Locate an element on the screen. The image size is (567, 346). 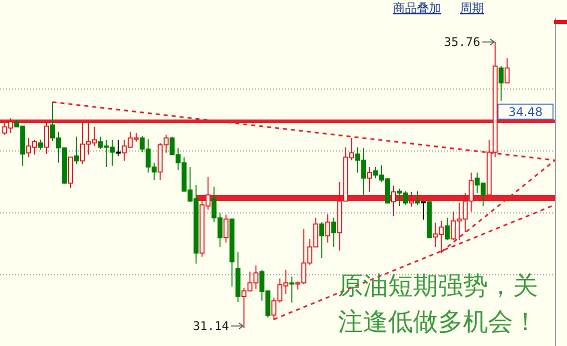
text: 商品叠加 is located at coordinates (417, 8).